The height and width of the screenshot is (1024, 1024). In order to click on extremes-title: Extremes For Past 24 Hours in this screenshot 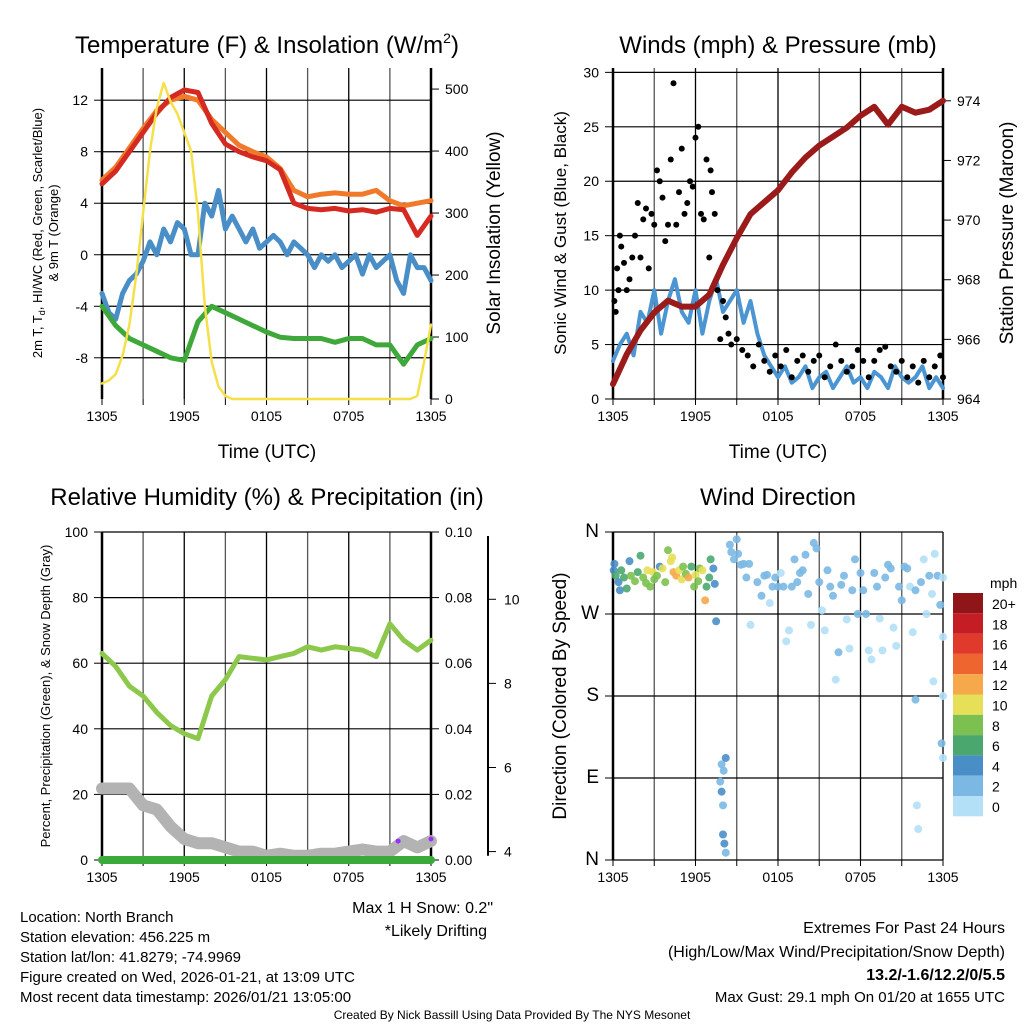, I will do `click(904, 928)`.